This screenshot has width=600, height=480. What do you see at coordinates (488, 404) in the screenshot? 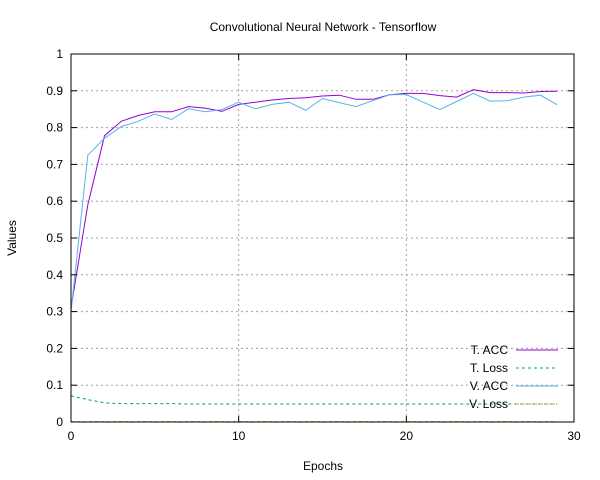
I see `legend-label: V. Loss` at bounding box center [488, 404].